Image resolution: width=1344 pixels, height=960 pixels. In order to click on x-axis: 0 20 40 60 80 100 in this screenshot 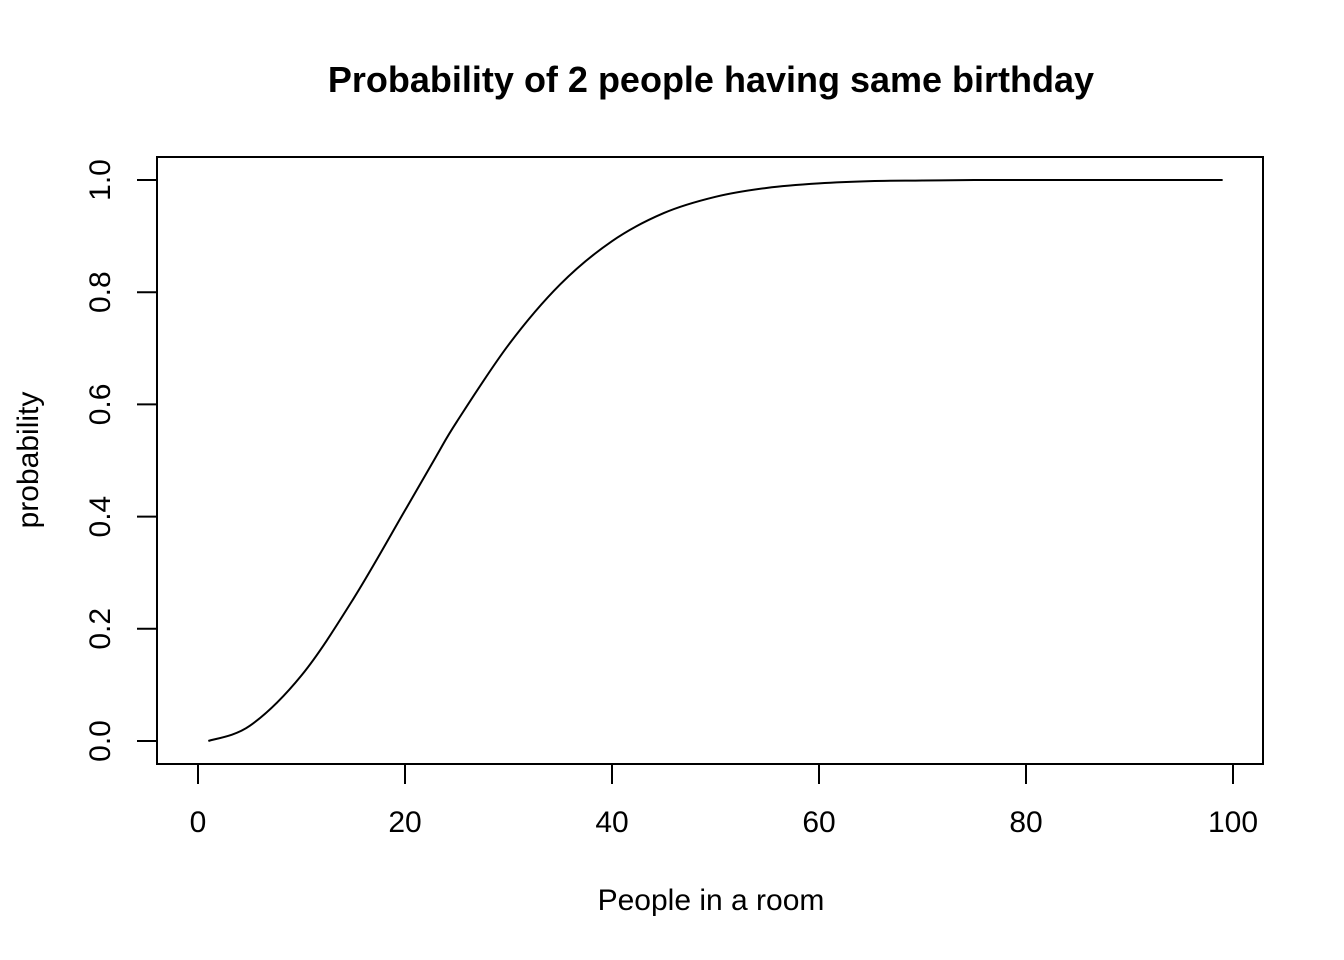, I will do `click(724, 801)`.